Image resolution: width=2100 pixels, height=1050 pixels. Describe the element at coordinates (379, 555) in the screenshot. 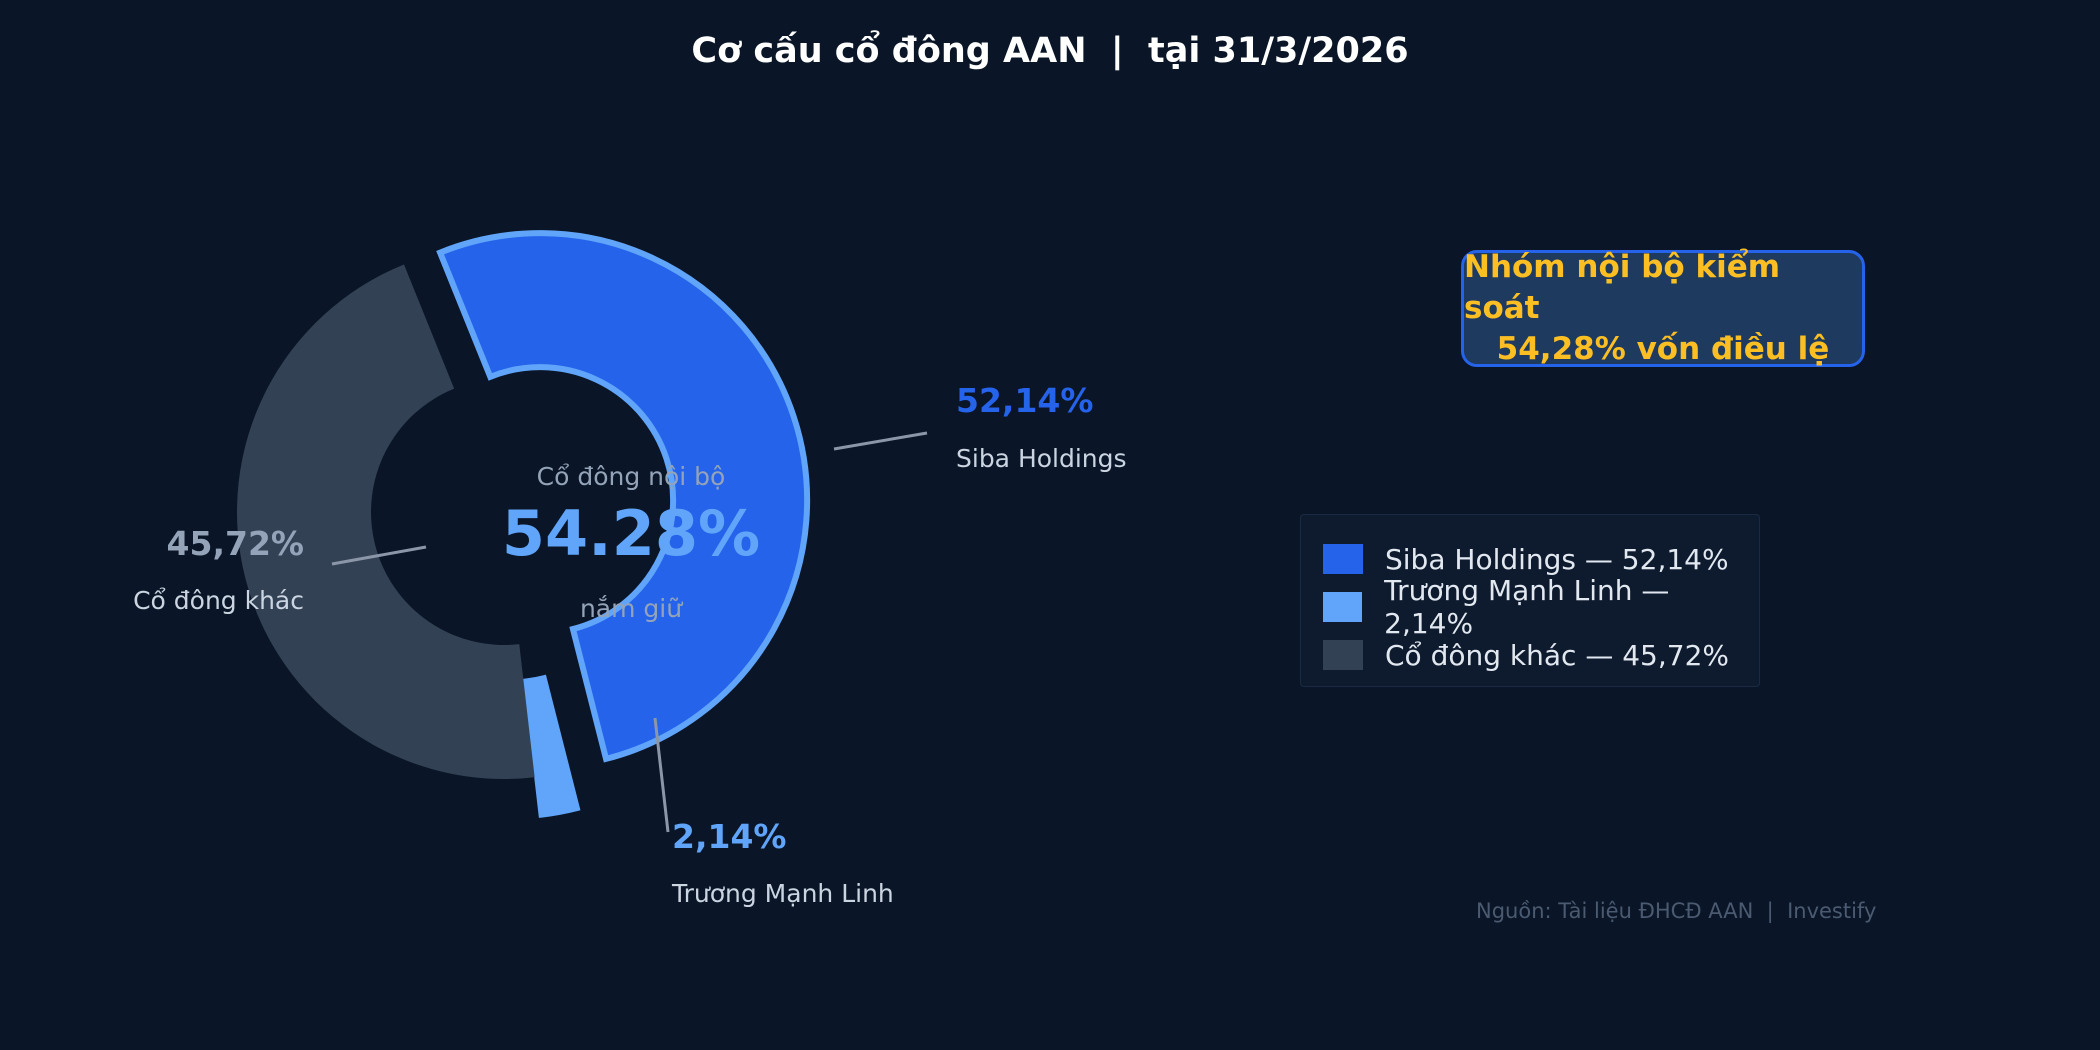

I see `leader-line-others` at that location.